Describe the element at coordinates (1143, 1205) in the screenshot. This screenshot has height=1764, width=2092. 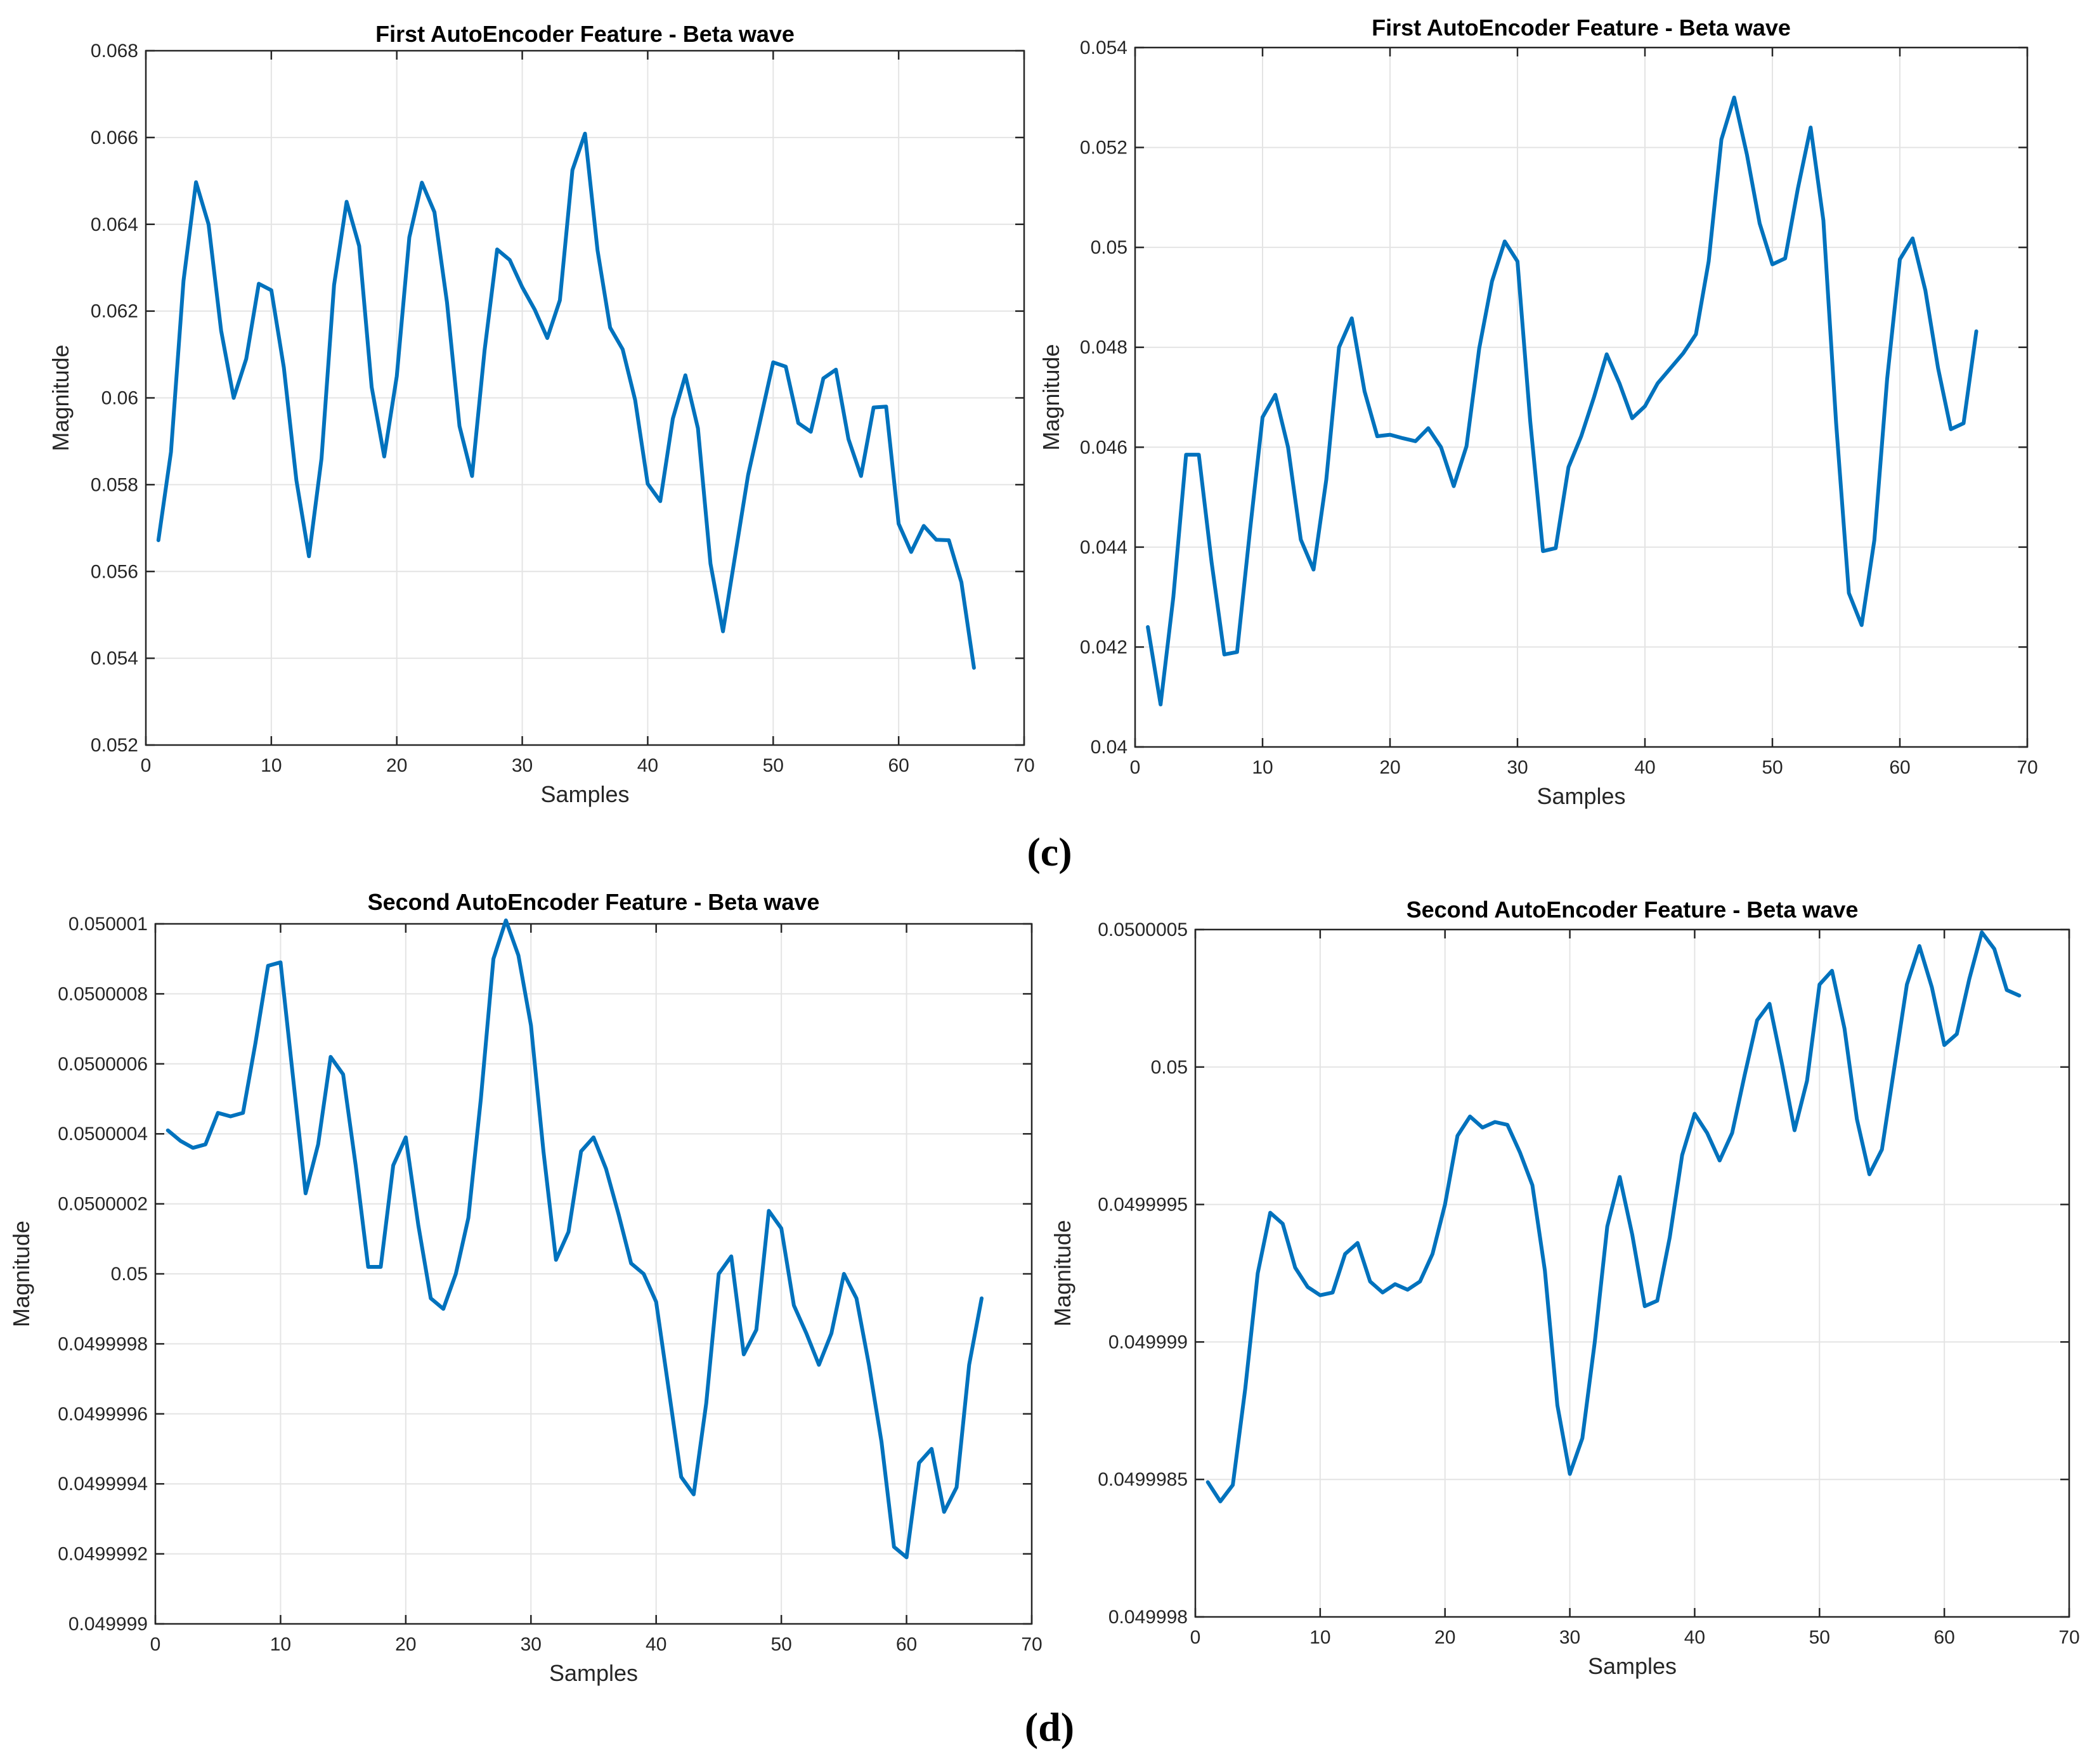
I see `y-tick-label: 0.0499995` at that location.